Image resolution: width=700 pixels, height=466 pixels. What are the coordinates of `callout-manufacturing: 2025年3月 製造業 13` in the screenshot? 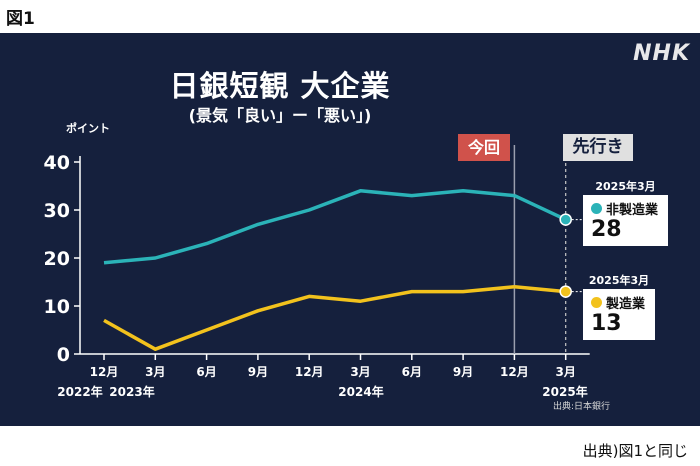 It's located at (619, 306).